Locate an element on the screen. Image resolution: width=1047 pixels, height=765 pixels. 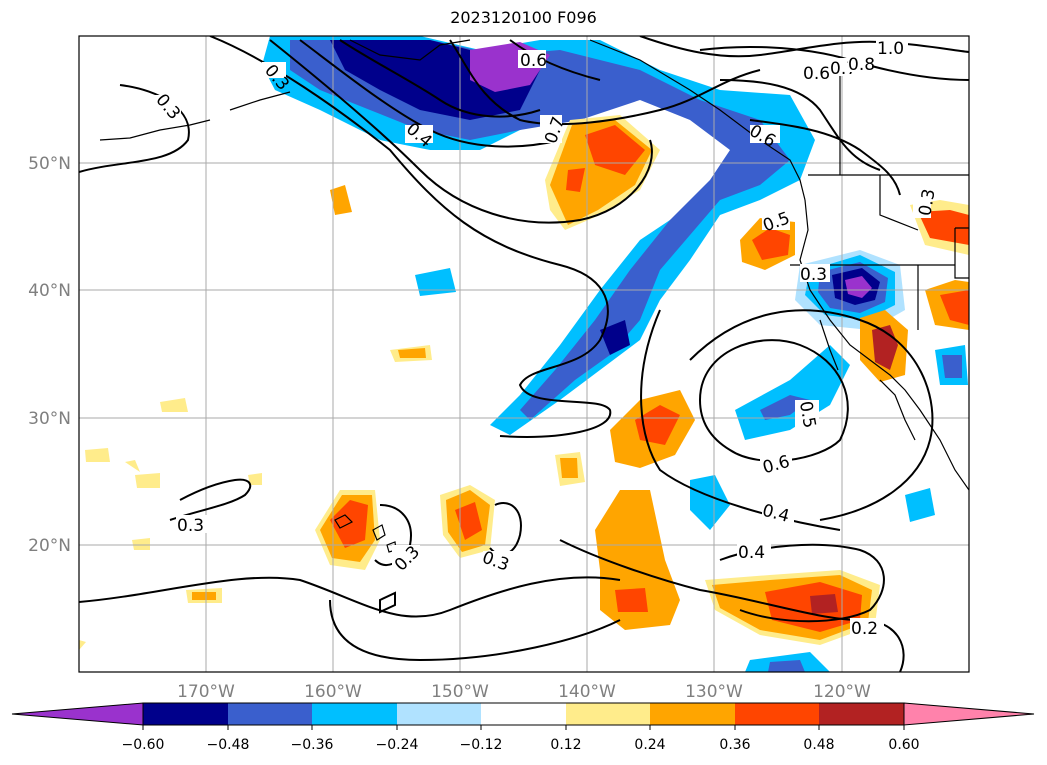
lat-label-50n: 50°N is located at coordinates (49, 164).